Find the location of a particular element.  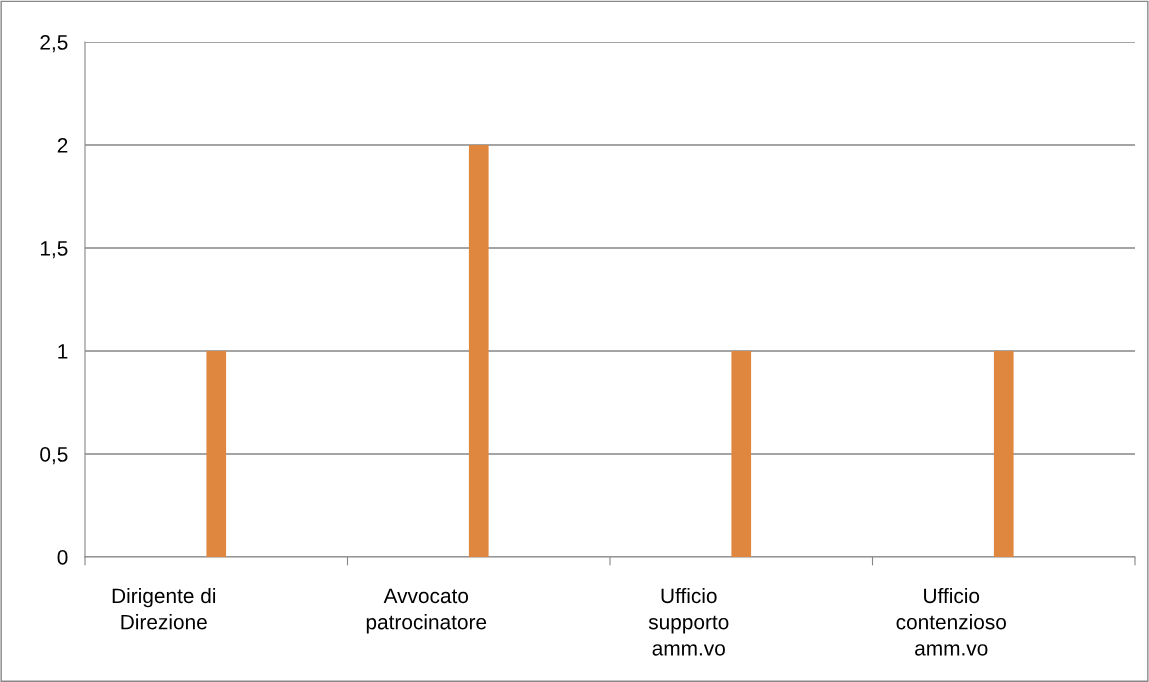

x-tick-label: Dirigente di Direzione is located at coordinates (164, 608).